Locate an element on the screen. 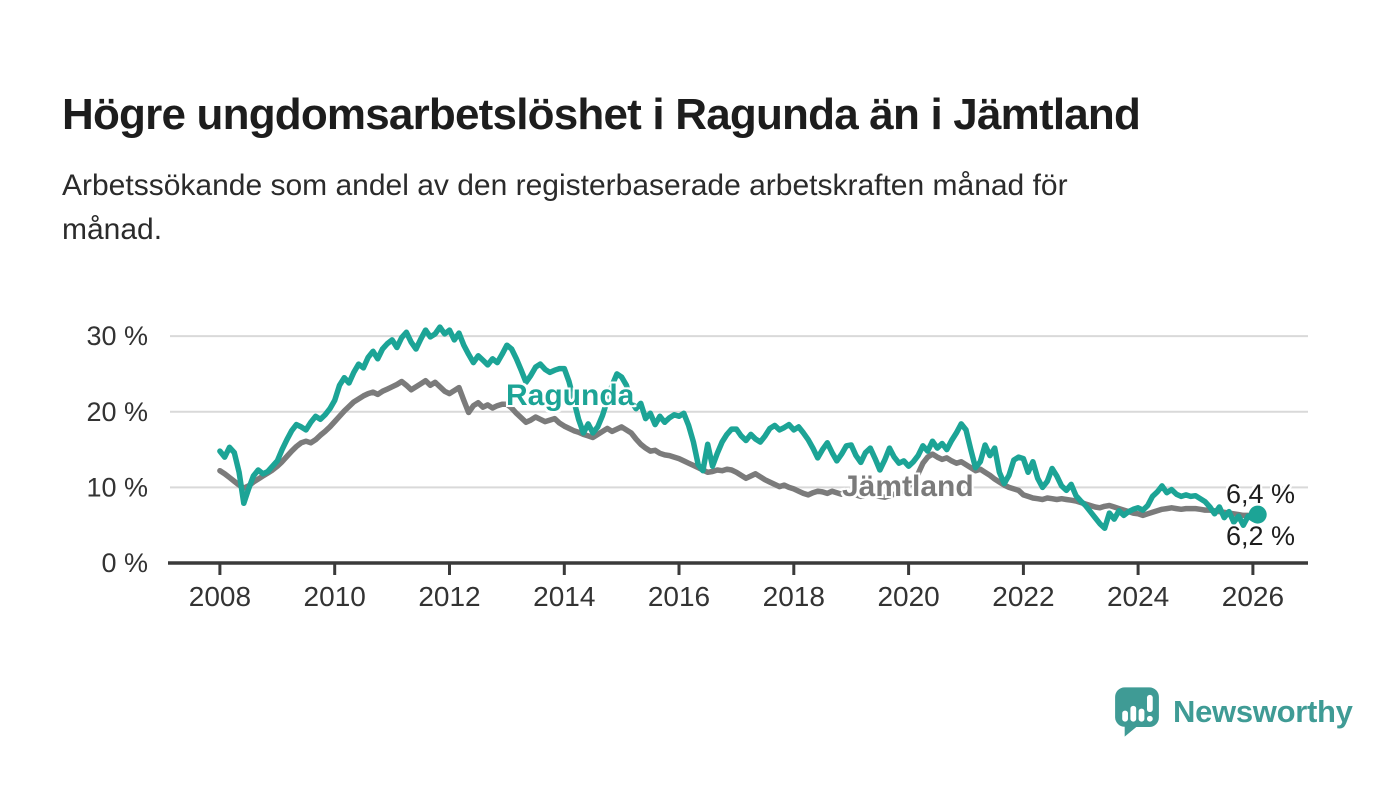 Image resolution: width=1400 pixels, height=799 pixels. x-tick-label: 2020 is located at coordinates (908, 596).